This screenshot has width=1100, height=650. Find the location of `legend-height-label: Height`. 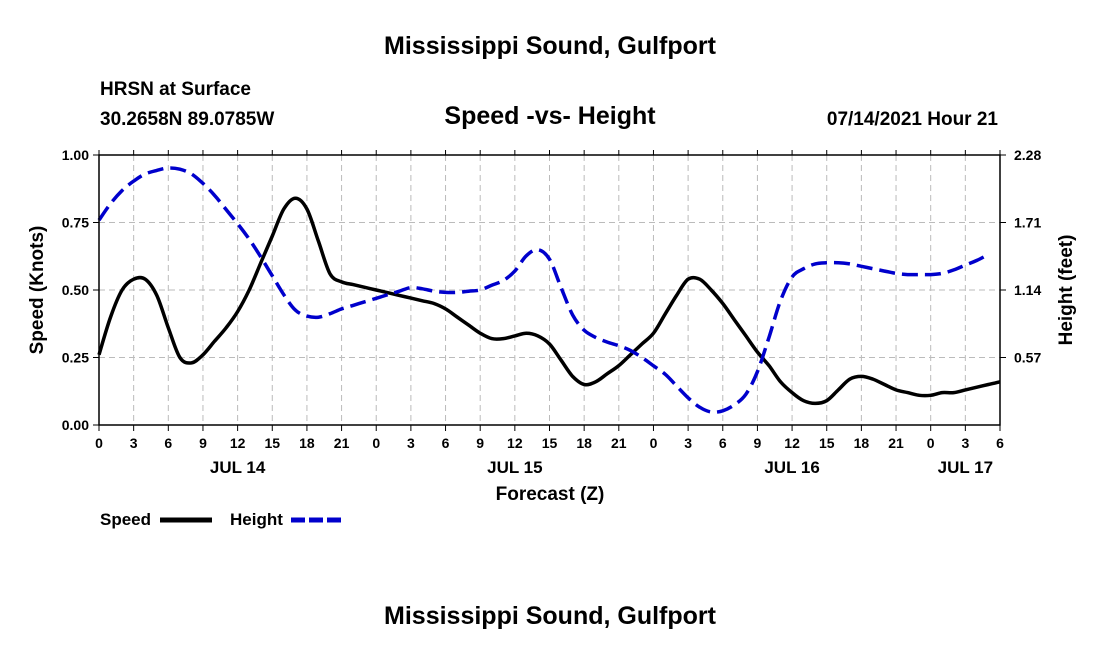

legend-height-label: Height is located at coordinates (256, 519).